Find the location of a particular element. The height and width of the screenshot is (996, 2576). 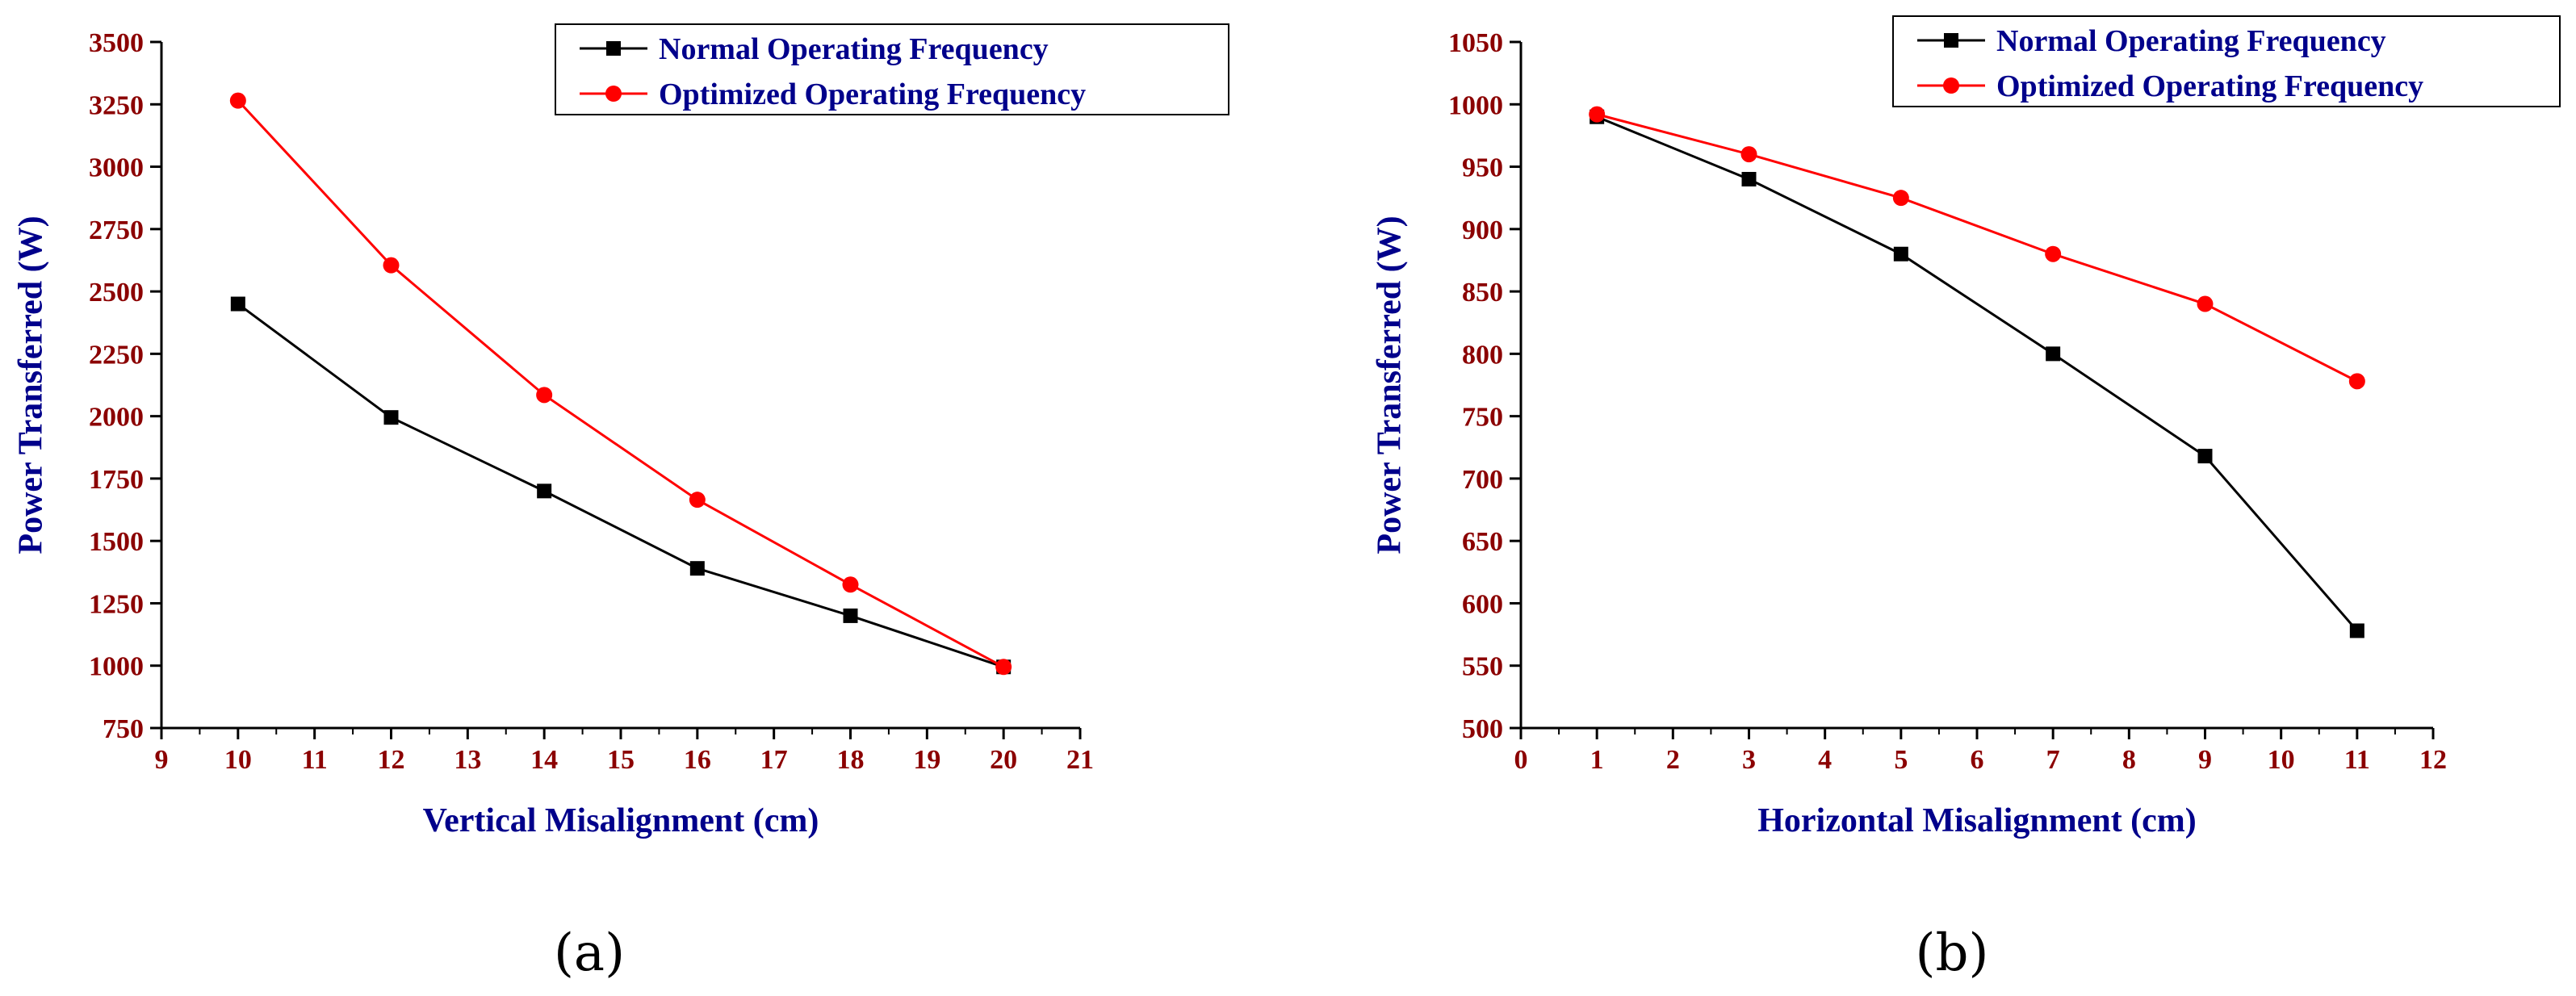

panel-label: (b) is located at coordinates (1952, 953).